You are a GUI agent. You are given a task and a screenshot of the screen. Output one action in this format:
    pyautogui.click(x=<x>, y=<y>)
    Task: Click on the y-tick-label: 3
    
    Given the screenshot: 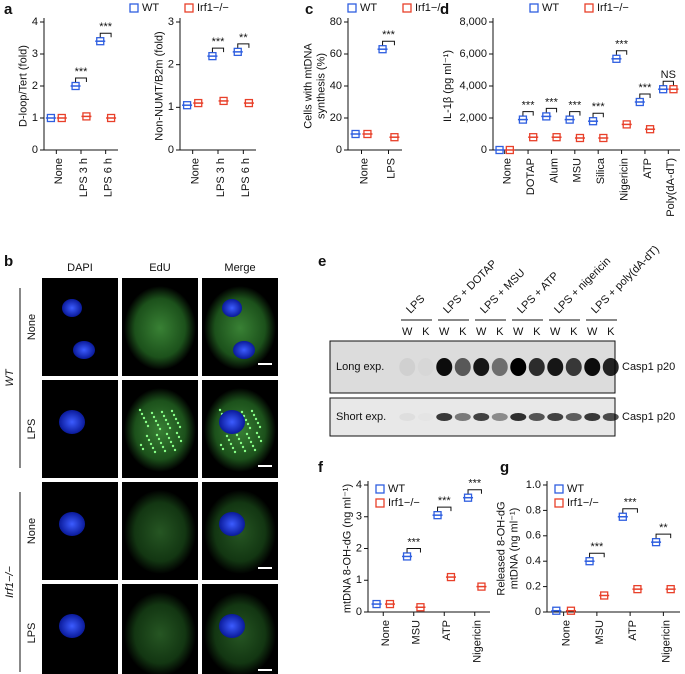 What is the action you would take?
    pyautogui.click(x=35, y=54)
    